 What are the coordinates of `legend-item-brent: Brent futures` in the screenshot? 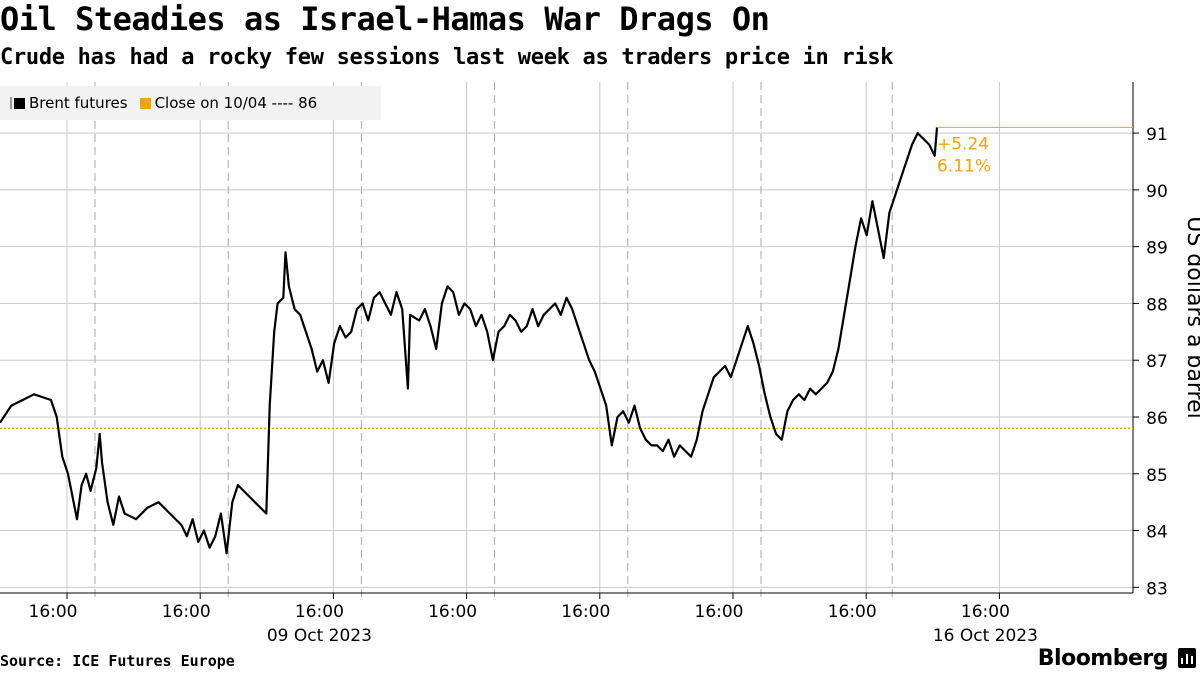 It's located at (71, 103).